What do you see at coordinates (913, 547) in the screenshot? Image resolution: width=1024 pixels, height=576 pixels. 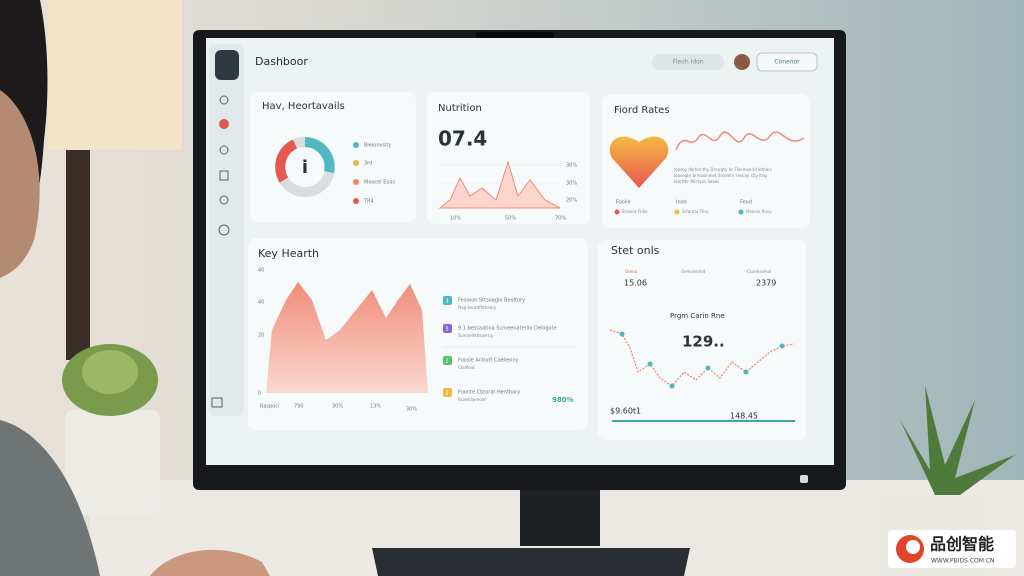 I see `watermark-logo-inner` at bounding box center [913, 547].